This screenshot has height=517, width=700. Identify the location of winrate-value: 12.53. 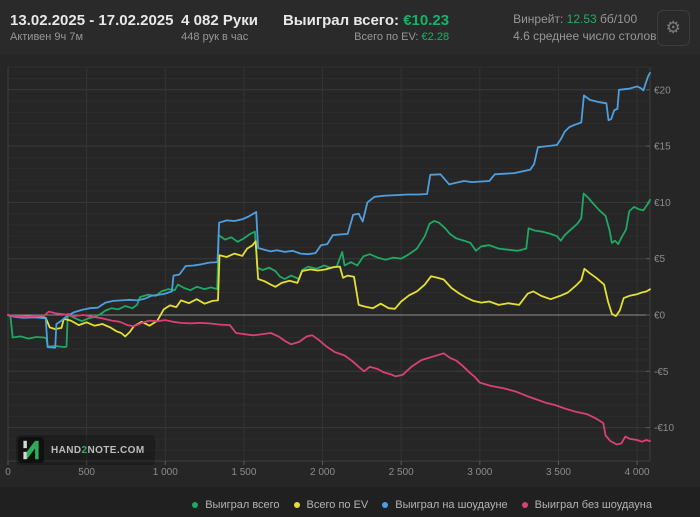
(581, 18).